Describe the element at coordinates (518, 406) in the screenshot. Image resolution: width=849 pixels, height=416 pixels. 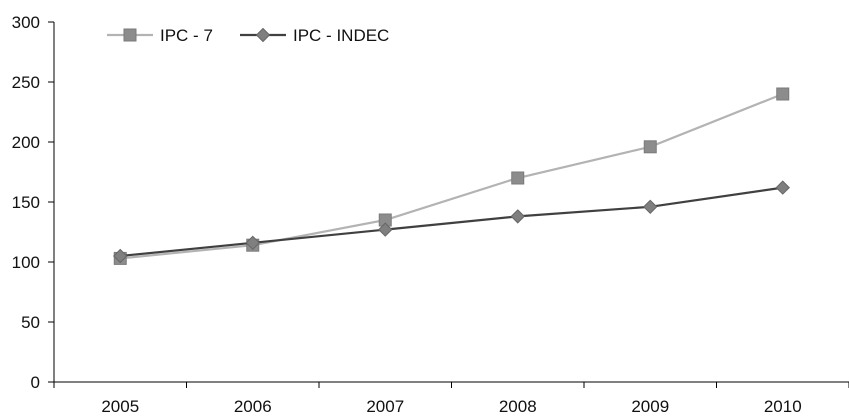
I see `x-tick-label: 2008` at that location.